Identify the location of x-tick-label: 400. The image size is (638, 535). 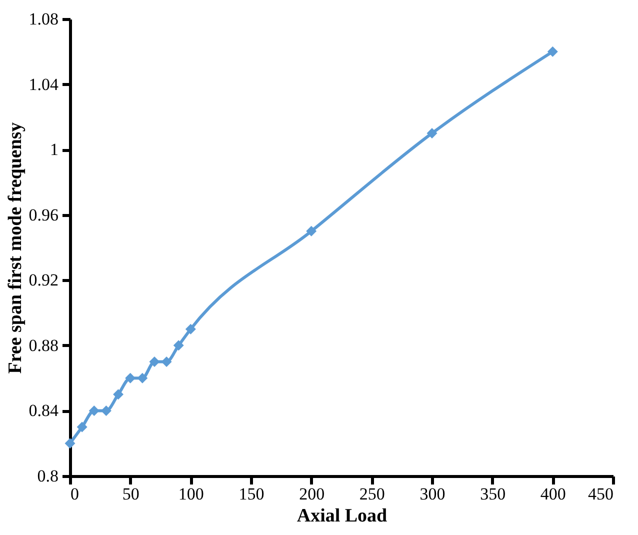
(553, 494).